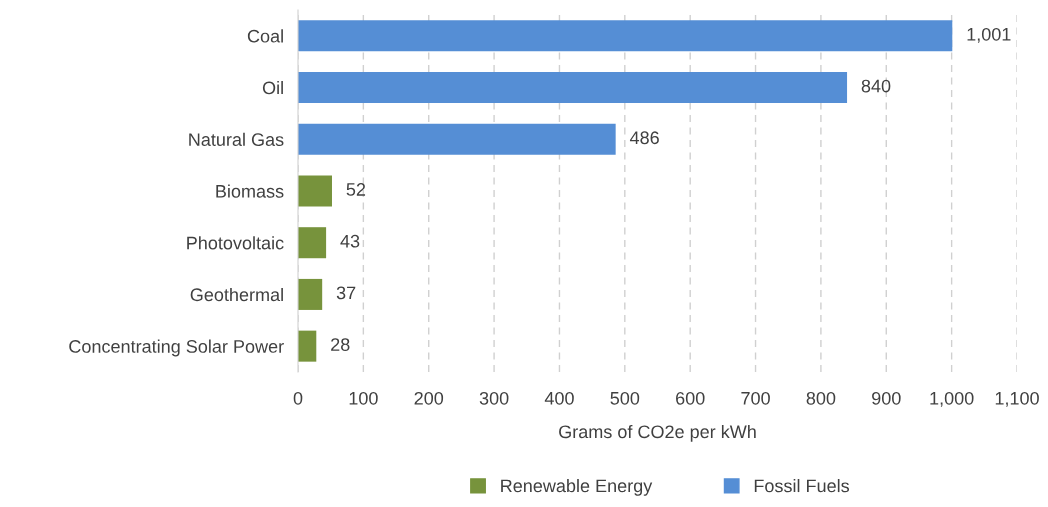 This screenshot has height=507, width=1048. Describe the element at coordinates (236, 294) in the screenshot. I see `y-tick-label: Geothermal` at that location.